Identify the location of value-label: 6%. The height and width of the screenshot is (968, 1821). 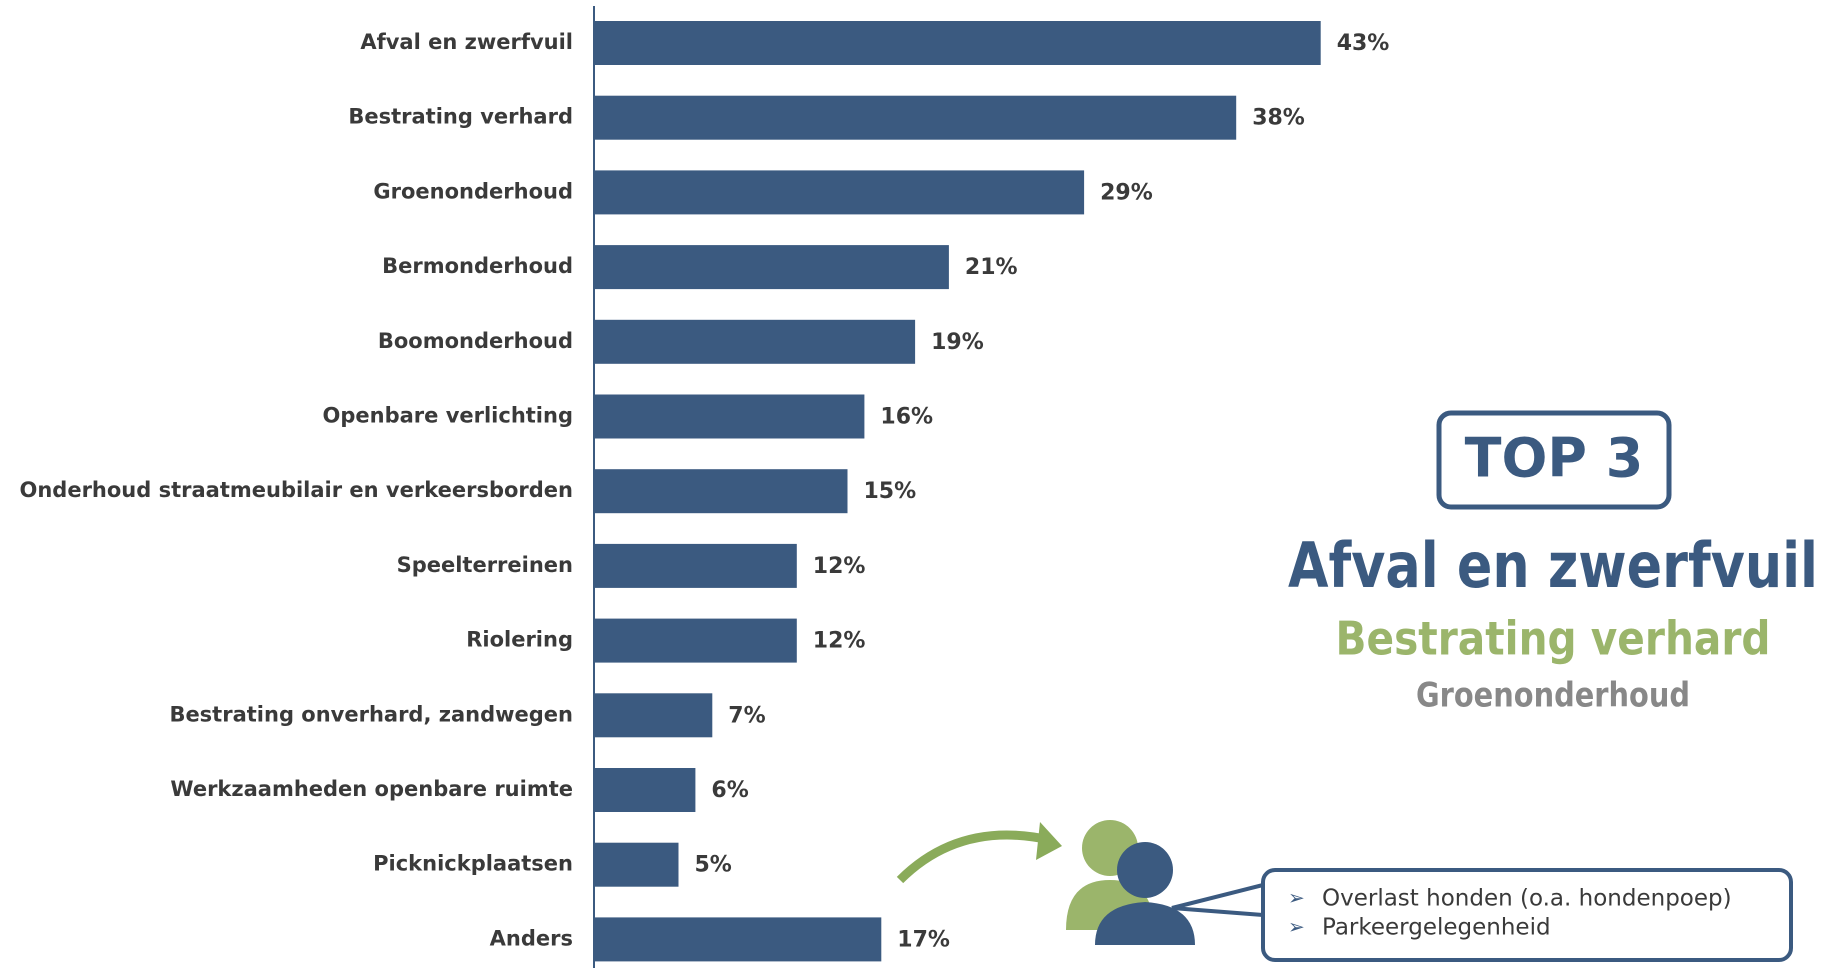
(729, 790).